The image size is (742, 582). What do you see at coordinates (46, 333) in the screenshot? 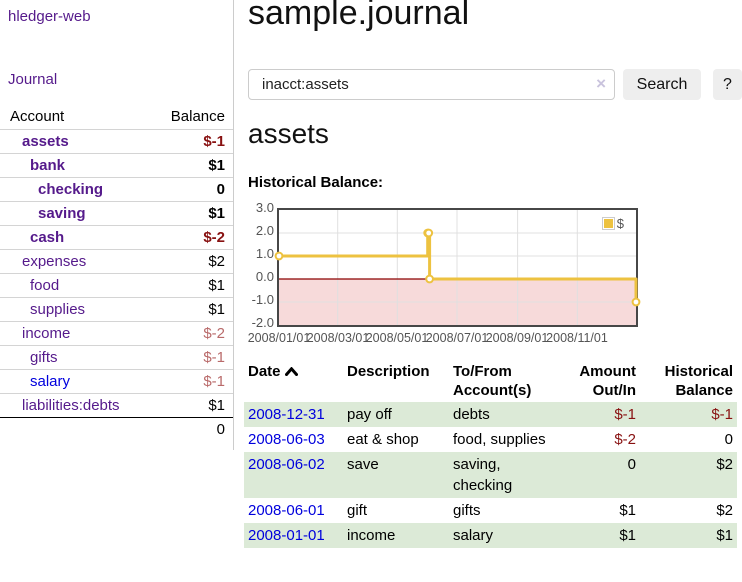
I see `account-link-income: income` at bounding box center [46, 333].